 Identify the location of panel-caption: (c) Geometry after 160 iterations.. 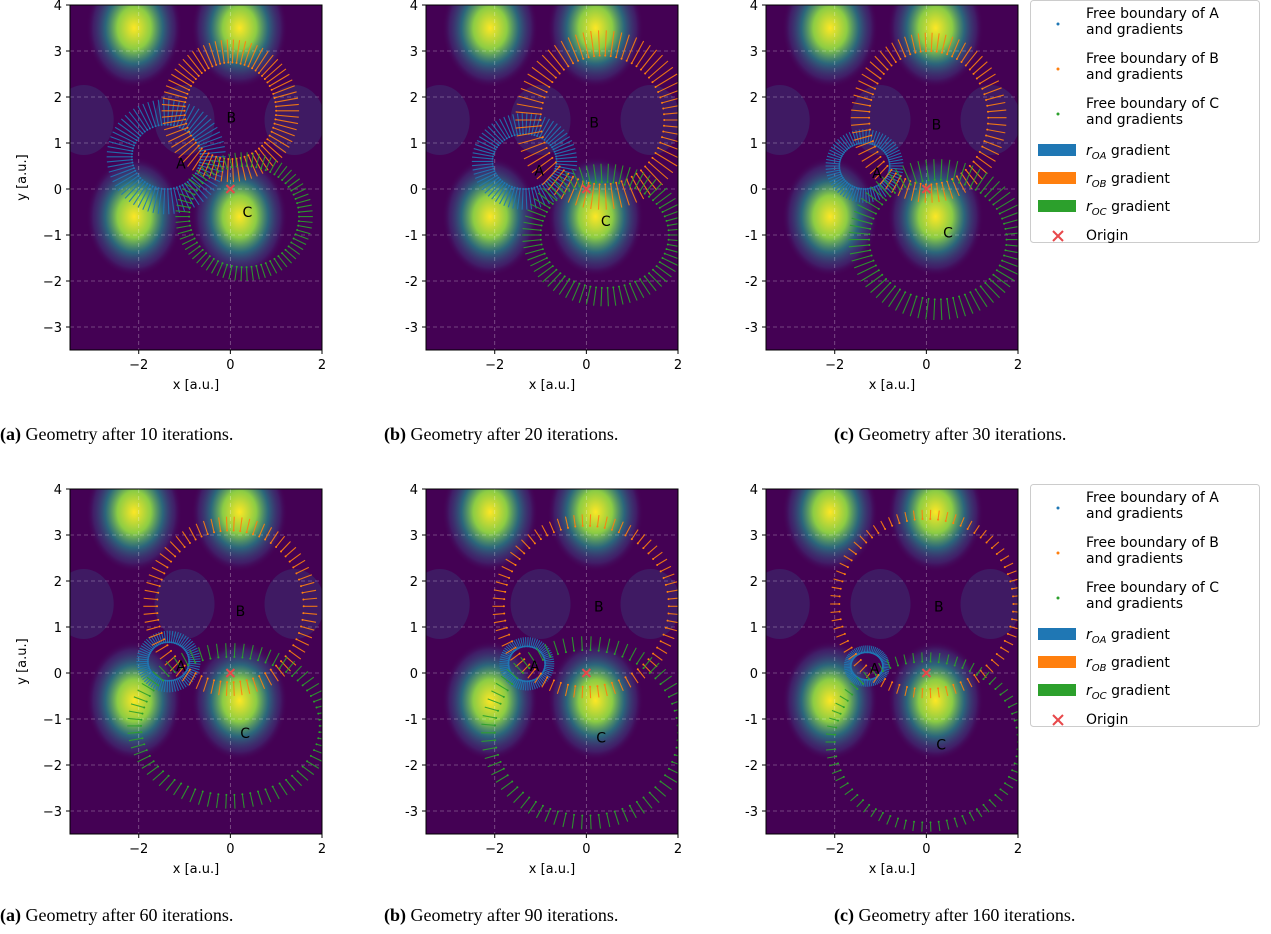
(955, 915).